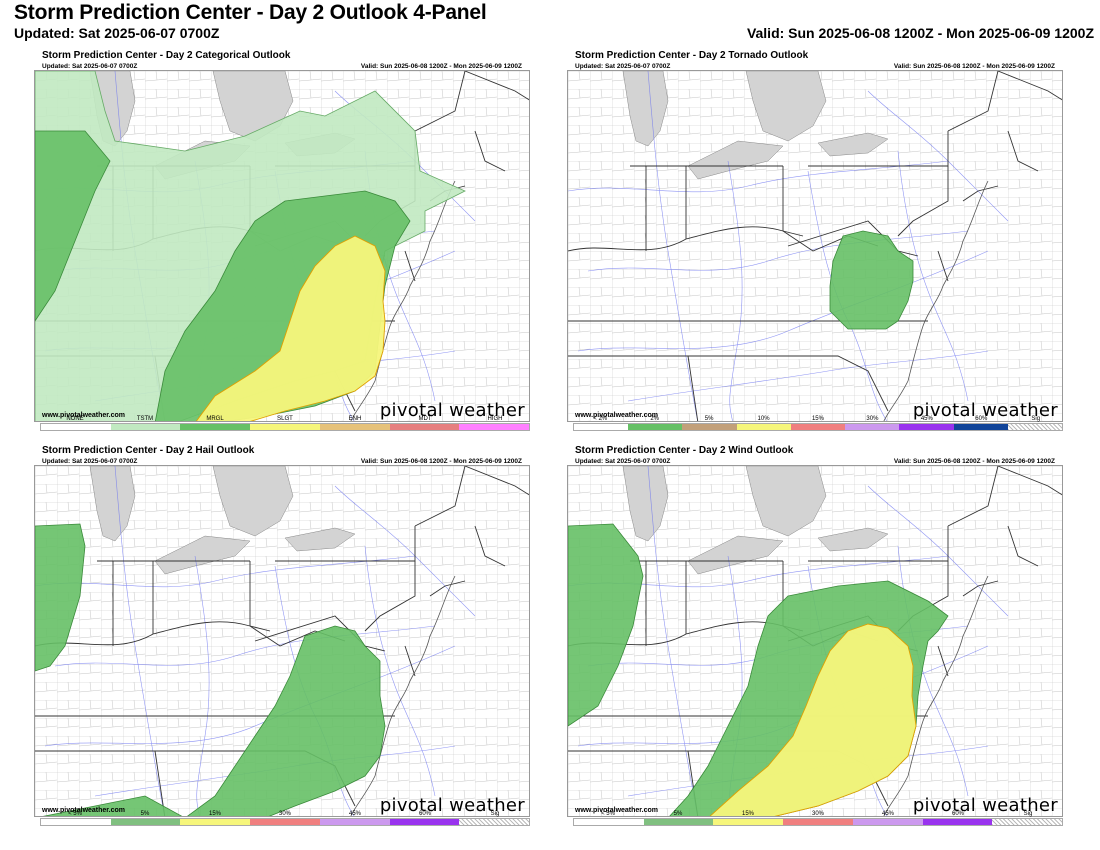  I want to click on legend-label: 10%, so click(763, 419).